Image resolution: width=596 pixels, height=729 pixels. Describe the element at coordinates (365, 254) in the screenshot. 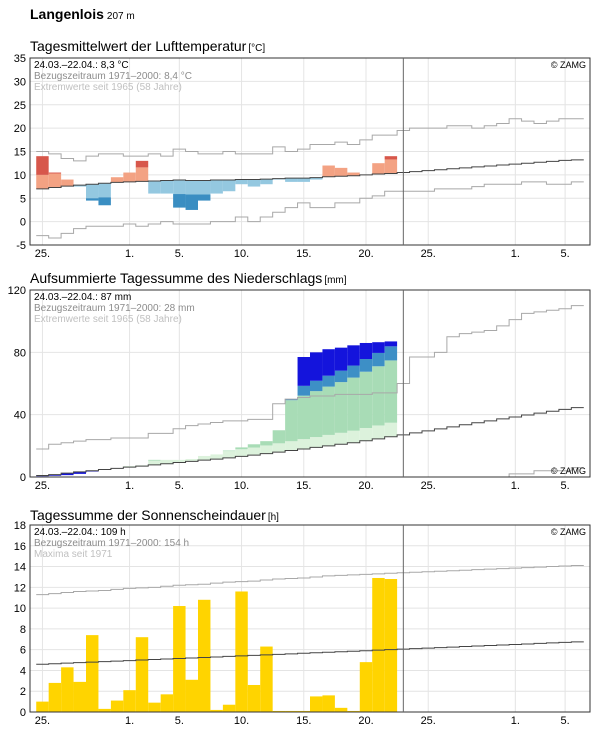

I see `temp-xtick-label: 20.` at that location.